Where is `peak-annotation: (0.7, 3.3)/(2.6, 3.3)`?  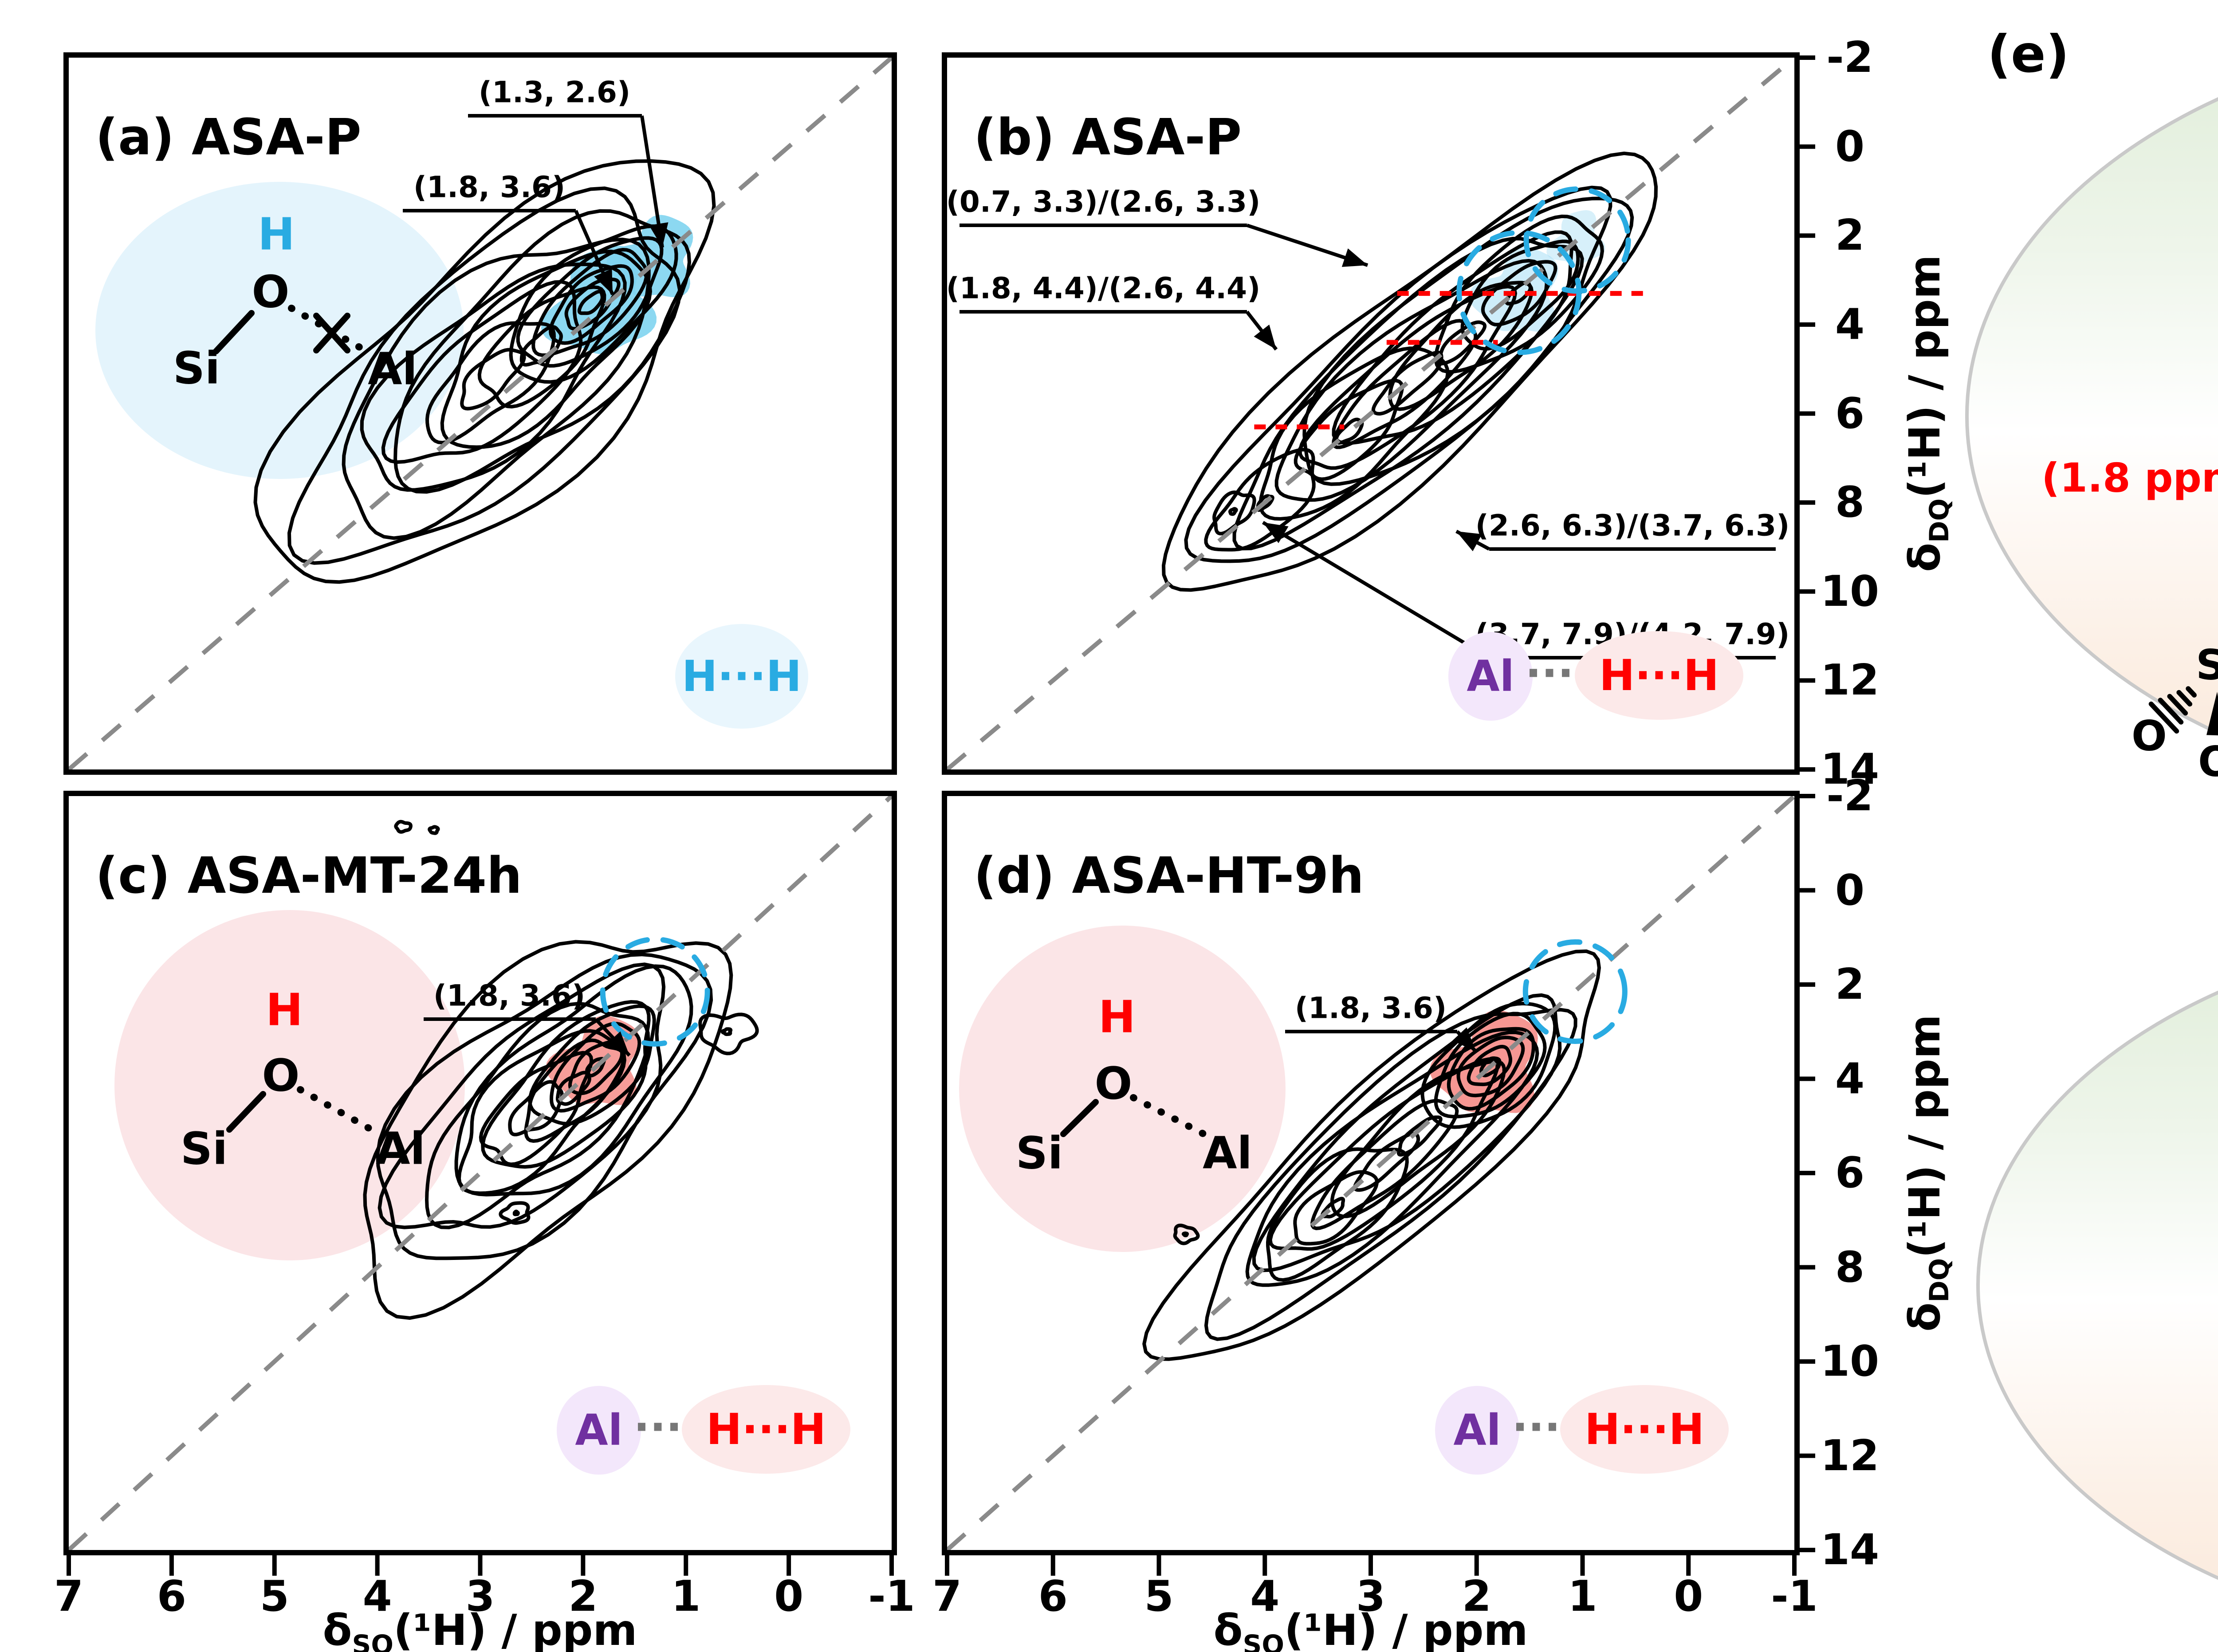
peak-annotation: (0.7, 3.3)/(2.6, 3.3) is located at coordinates (1103, 201).